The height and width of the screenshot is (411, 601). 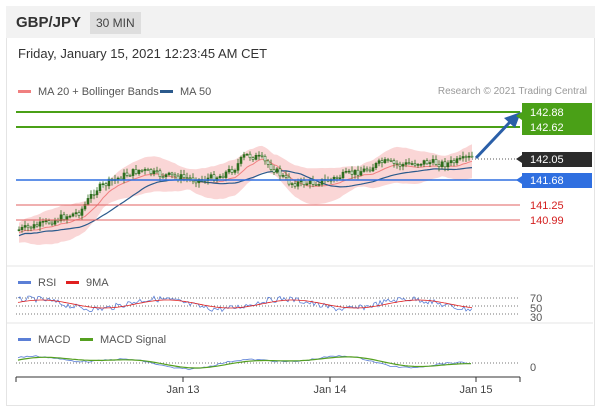 I want to click on legend-ma50: MA 50, so click(x=185, y=92).